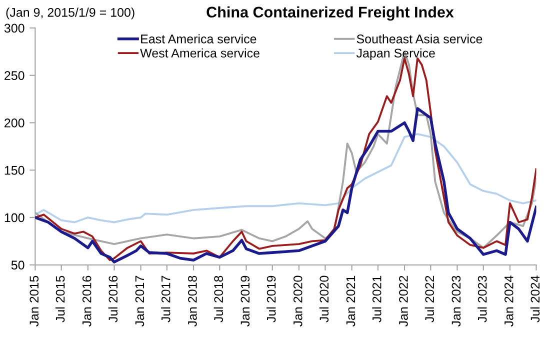 This screenshot has height=337, width=550. What do you see at coordinates (429, 299) in the screenshot?
I see `x-tick-label: Jul 2022` at bounding box center [429, 299].